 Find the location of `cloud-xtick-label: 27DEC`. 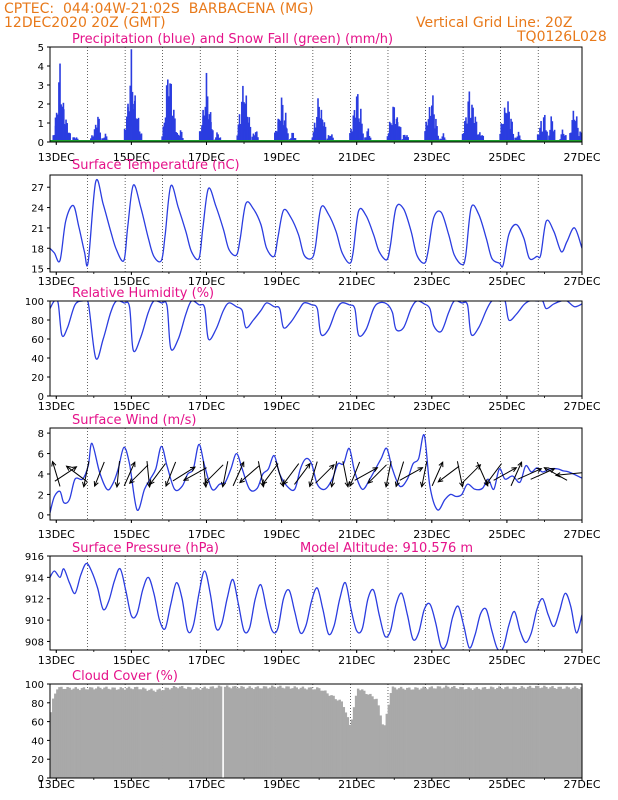

cloud-xtick-label: 27DEC is located at coordinates (581, 784).